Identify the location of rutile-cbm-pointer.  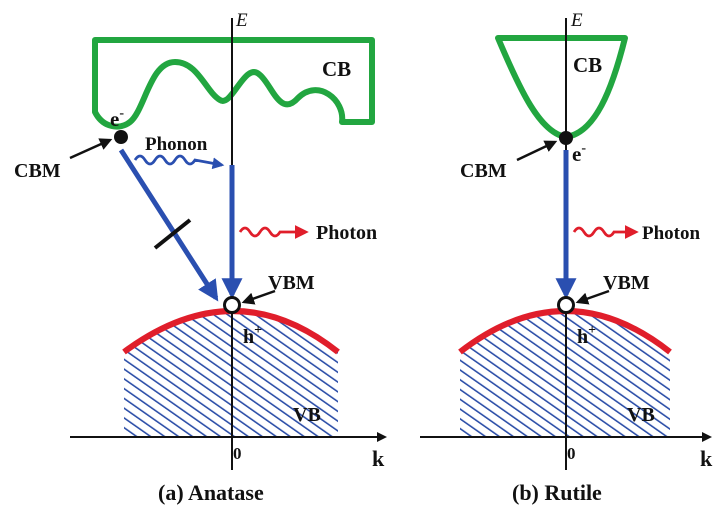
(537, 151).